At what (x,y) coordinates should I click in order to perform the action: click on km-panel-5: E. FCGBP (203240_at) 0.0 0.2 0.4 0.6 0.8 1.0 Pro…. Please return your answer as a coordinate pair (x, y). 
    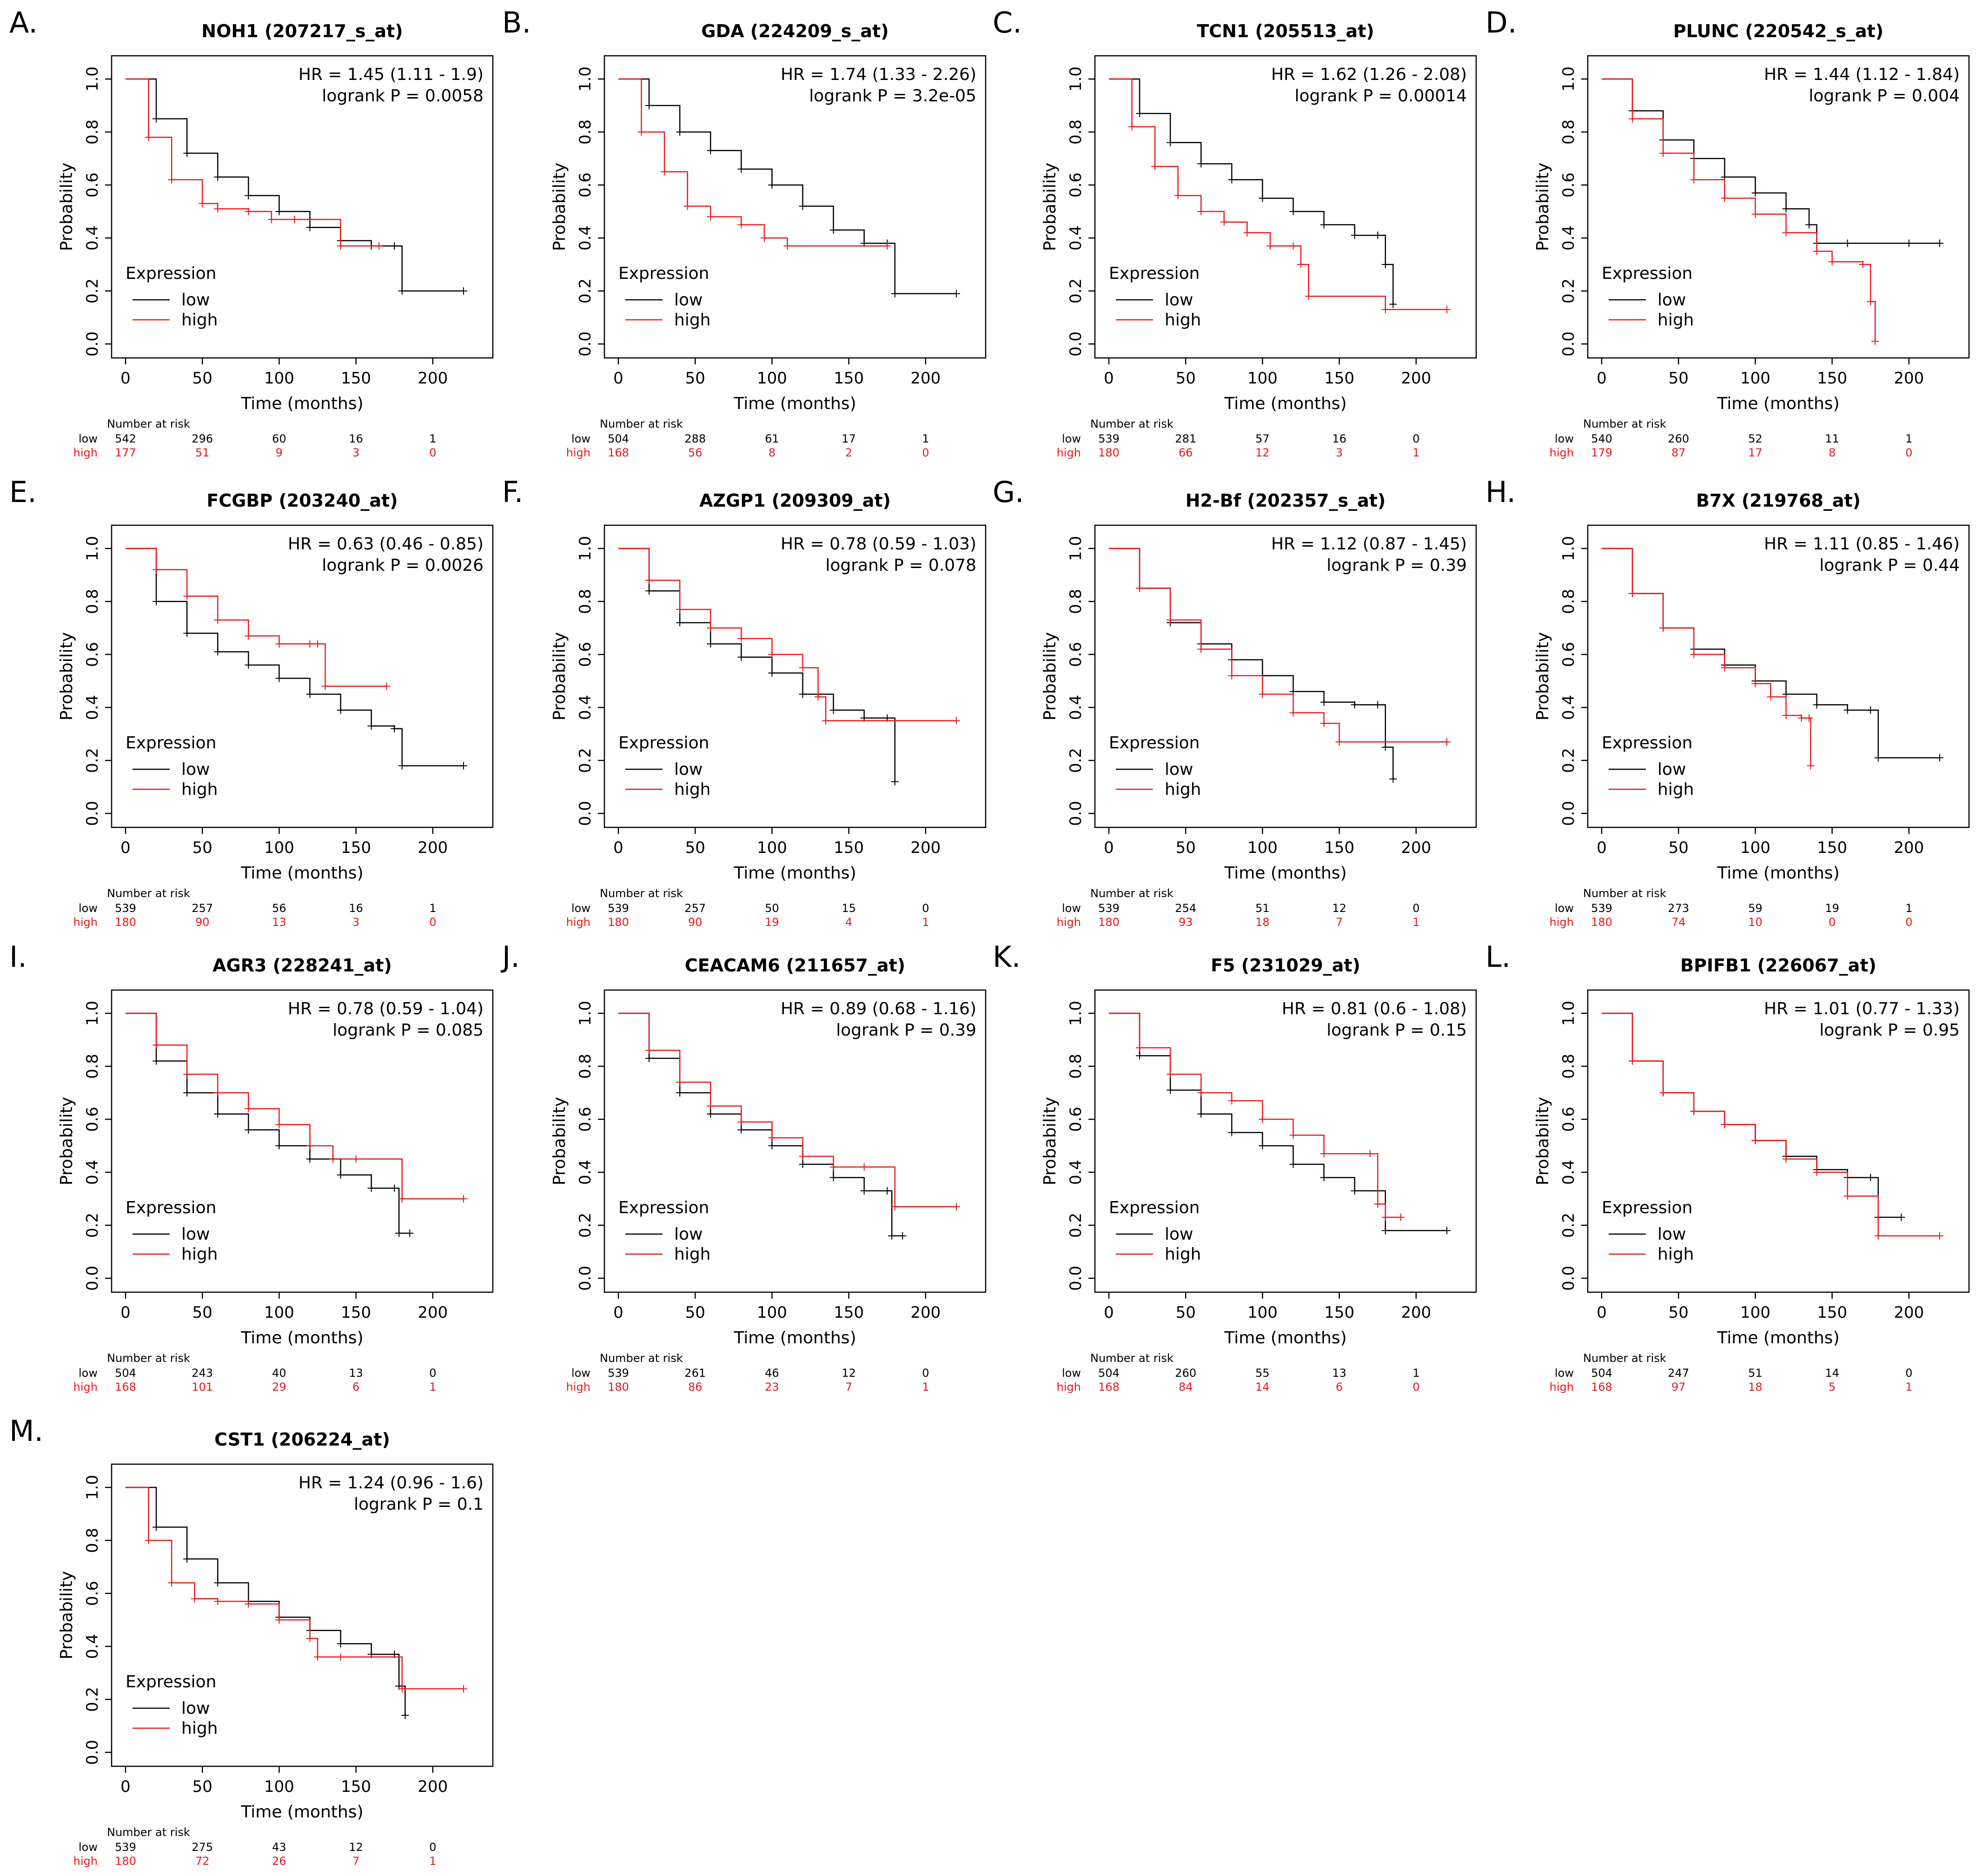
    Looking at the image, I should click on (251, 702).